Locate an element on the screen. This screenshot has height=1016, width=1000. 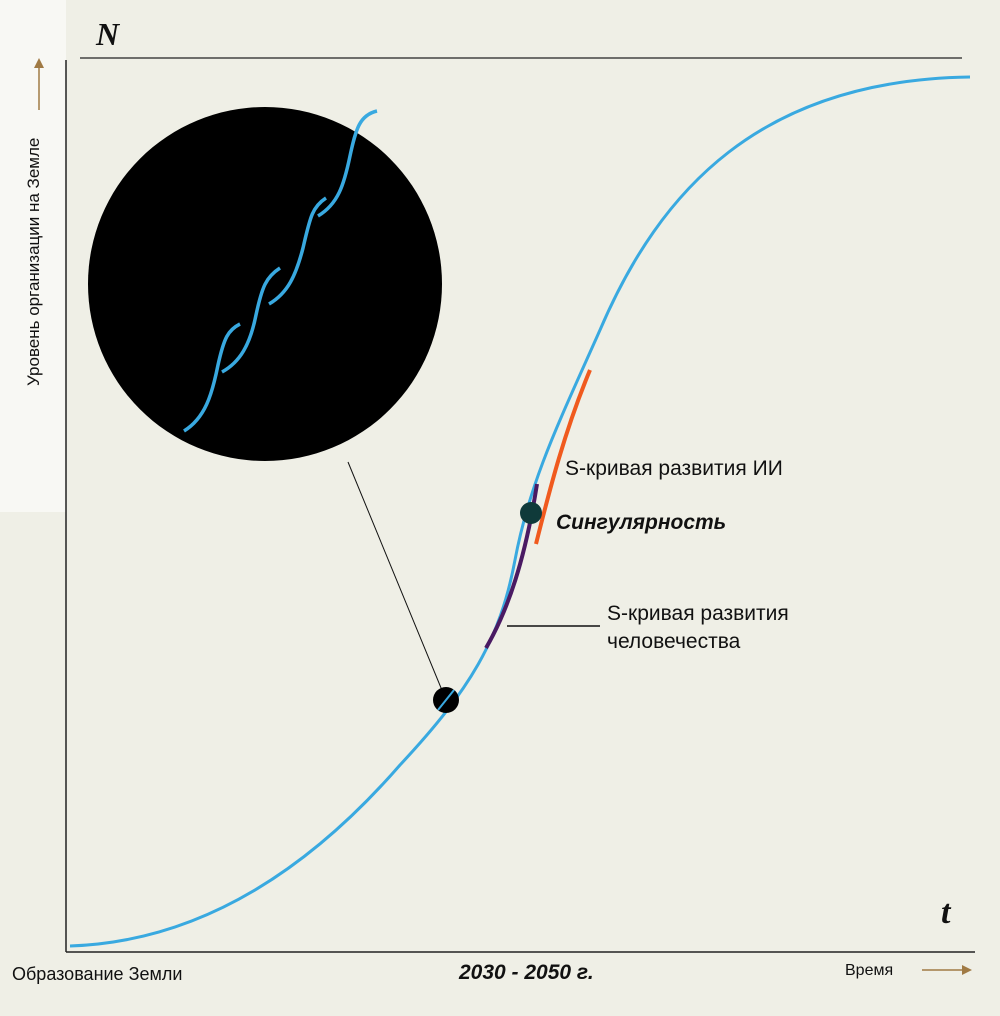
y-axis-panel is located at coordinates (33, 256).